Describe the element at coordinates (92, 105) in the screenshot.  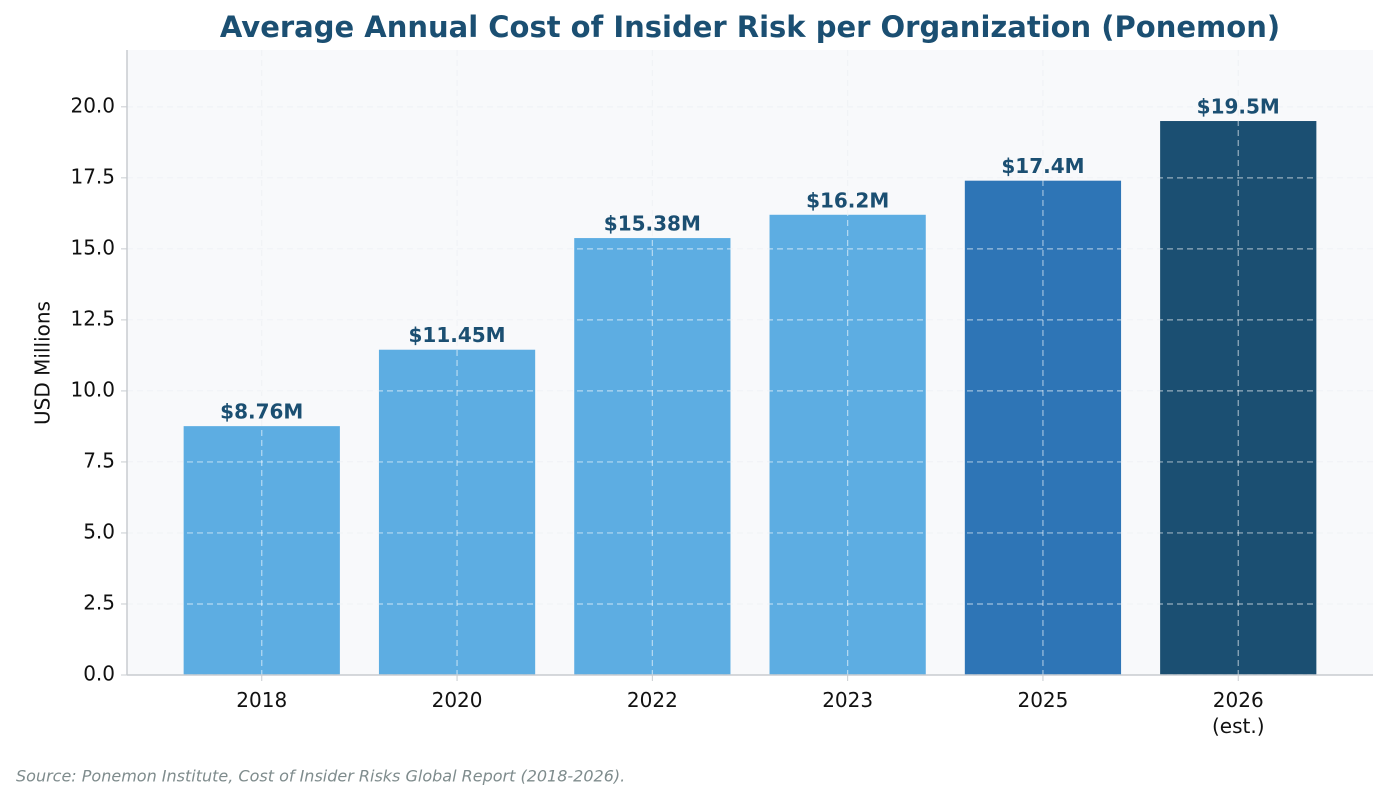
I see `y-tick-label: 20.0` at that location.